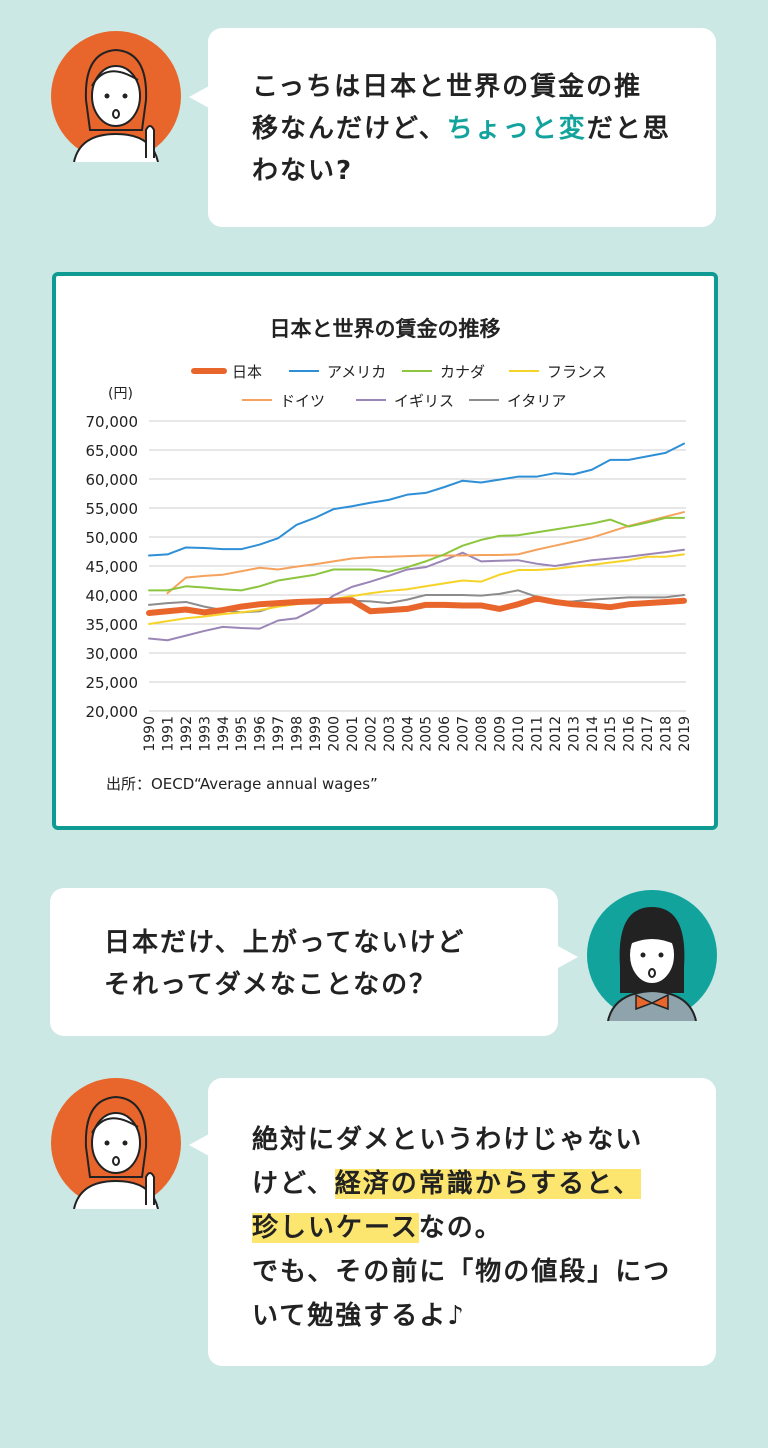  What do you see at coordinates (247, 372) in the screenshot?
I see `legend-label: 日本` at bounding box center [247, 372].